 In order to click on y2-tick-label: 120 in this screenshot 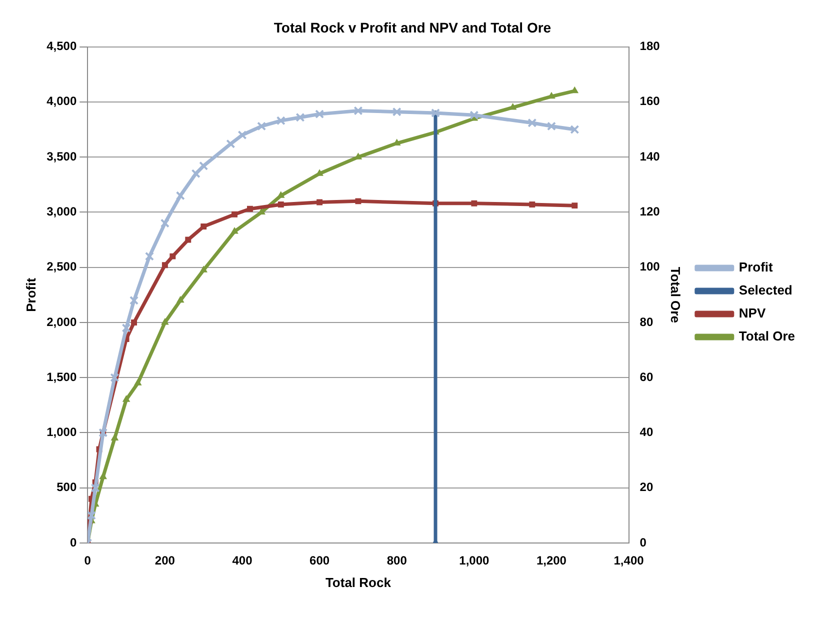, I will do `click(650, 211)`.